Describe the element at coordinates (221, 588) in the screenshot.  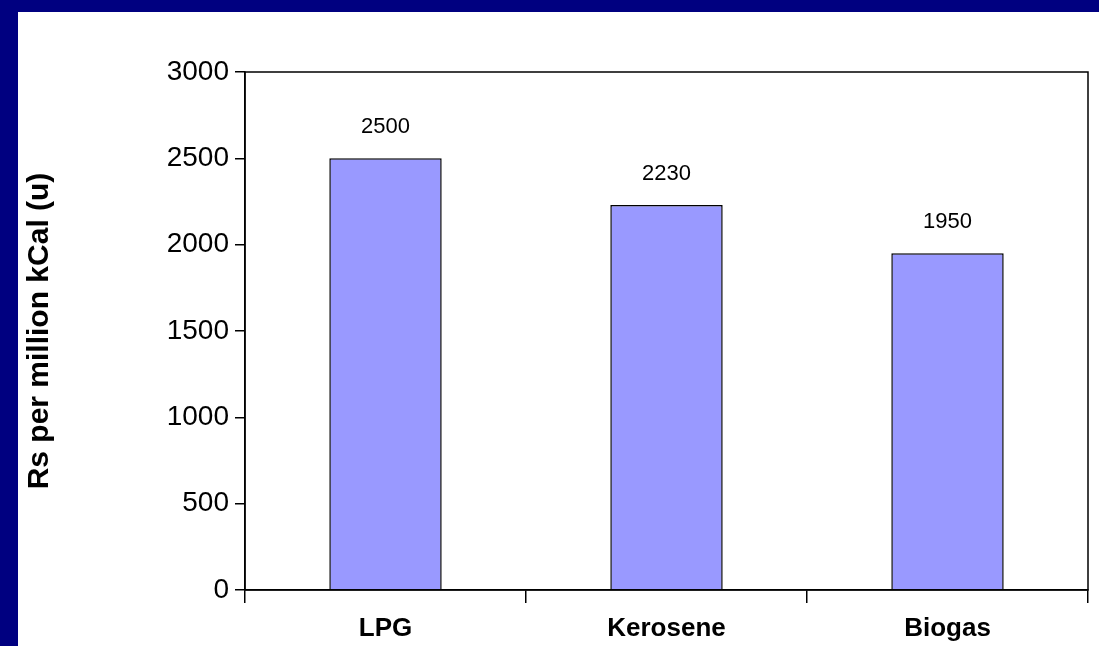
I see `y-tick-label: 0` at that location.